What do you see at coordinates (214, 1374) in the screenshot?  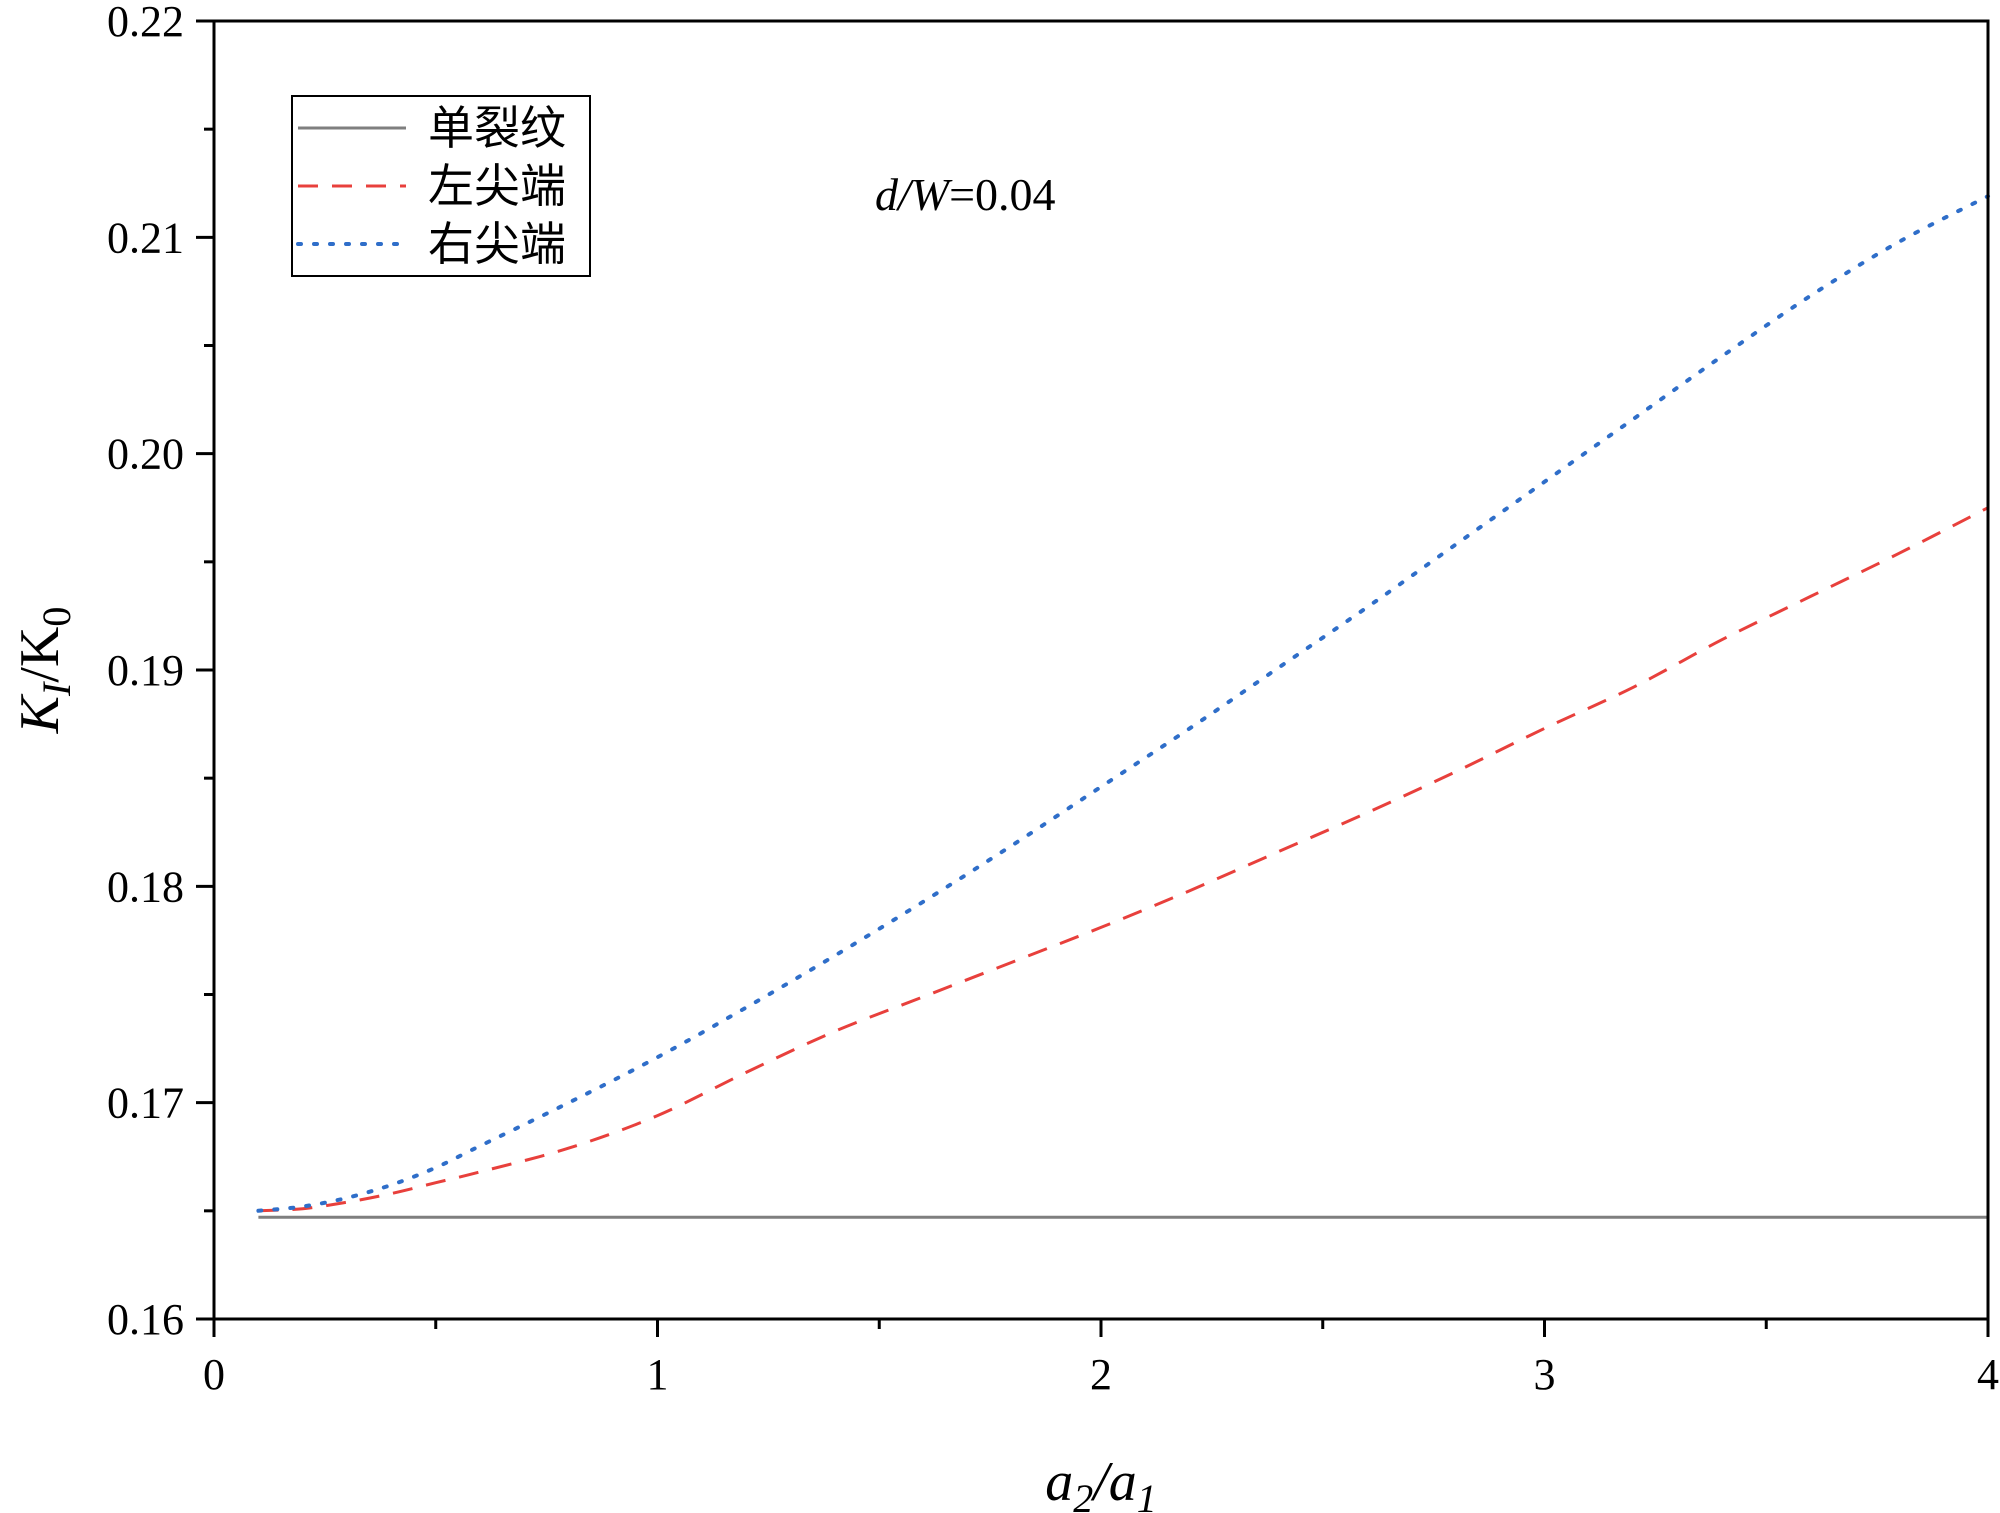 I see `x-tick-label: 0` at bounding box center [214, 1374].